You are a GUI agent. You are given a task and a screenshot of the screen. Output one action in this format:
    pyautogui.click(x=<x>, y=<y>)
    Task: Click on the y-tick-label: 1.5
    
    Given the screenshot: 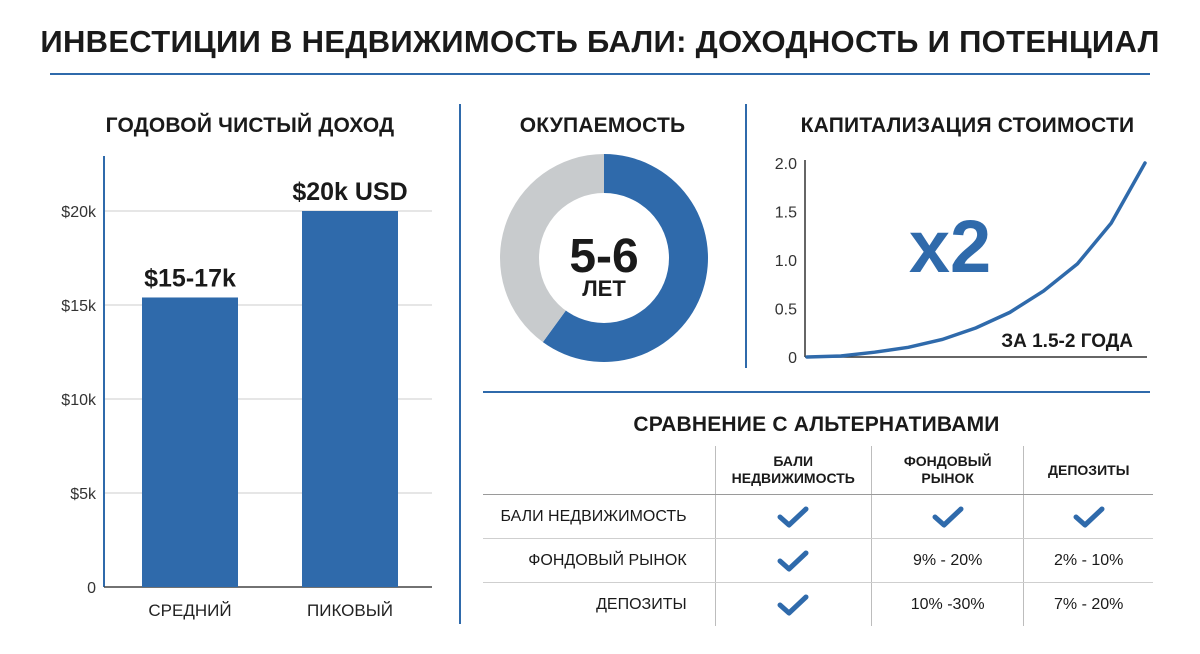 What is the action you would take?
    pyautogui.click(x=786, y=213)
    